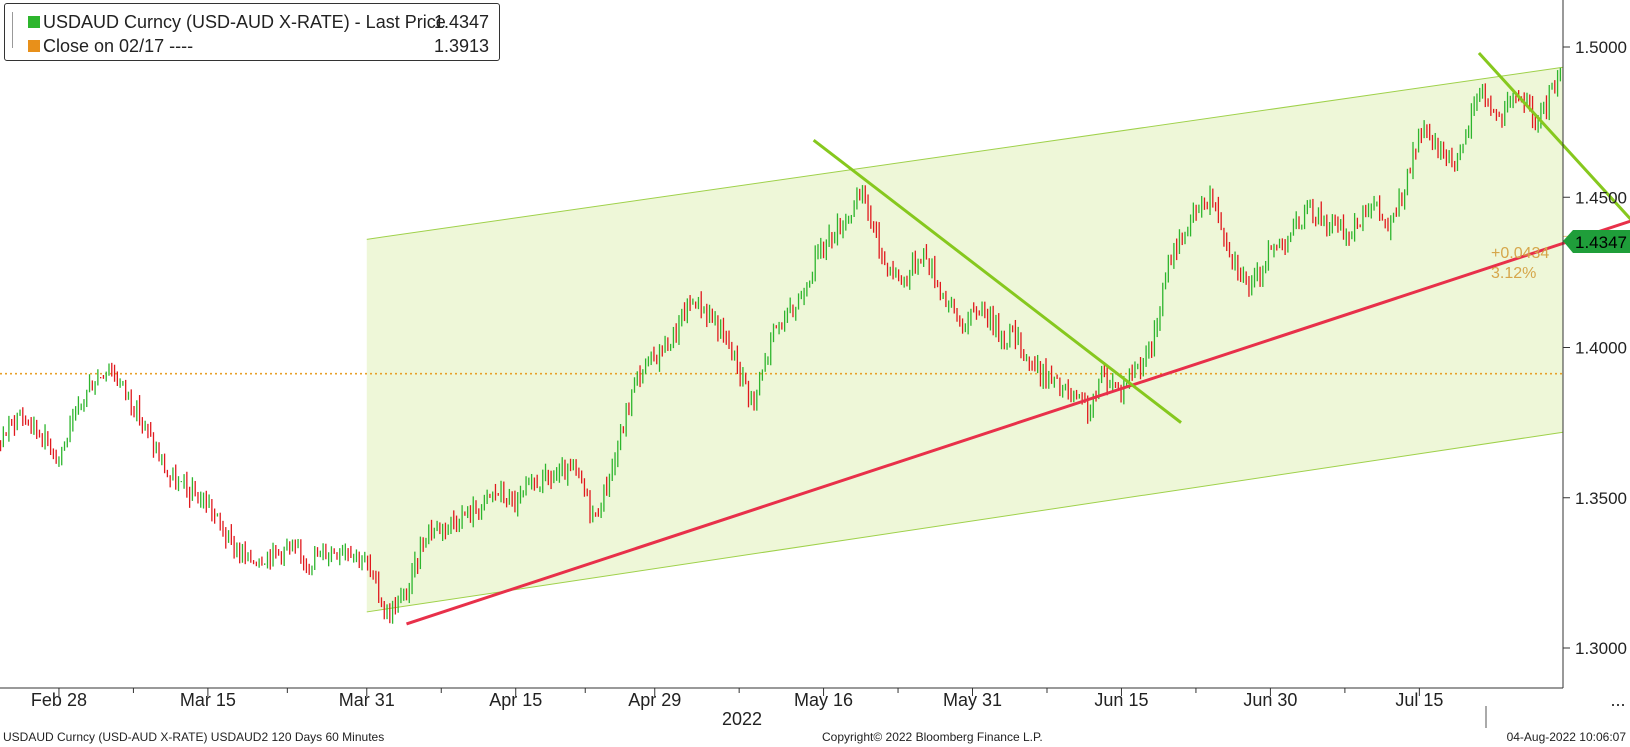 The width and height of the screenshot is (1630, 747). I want to click on x-tick-label: May 31, so click(972, 700).